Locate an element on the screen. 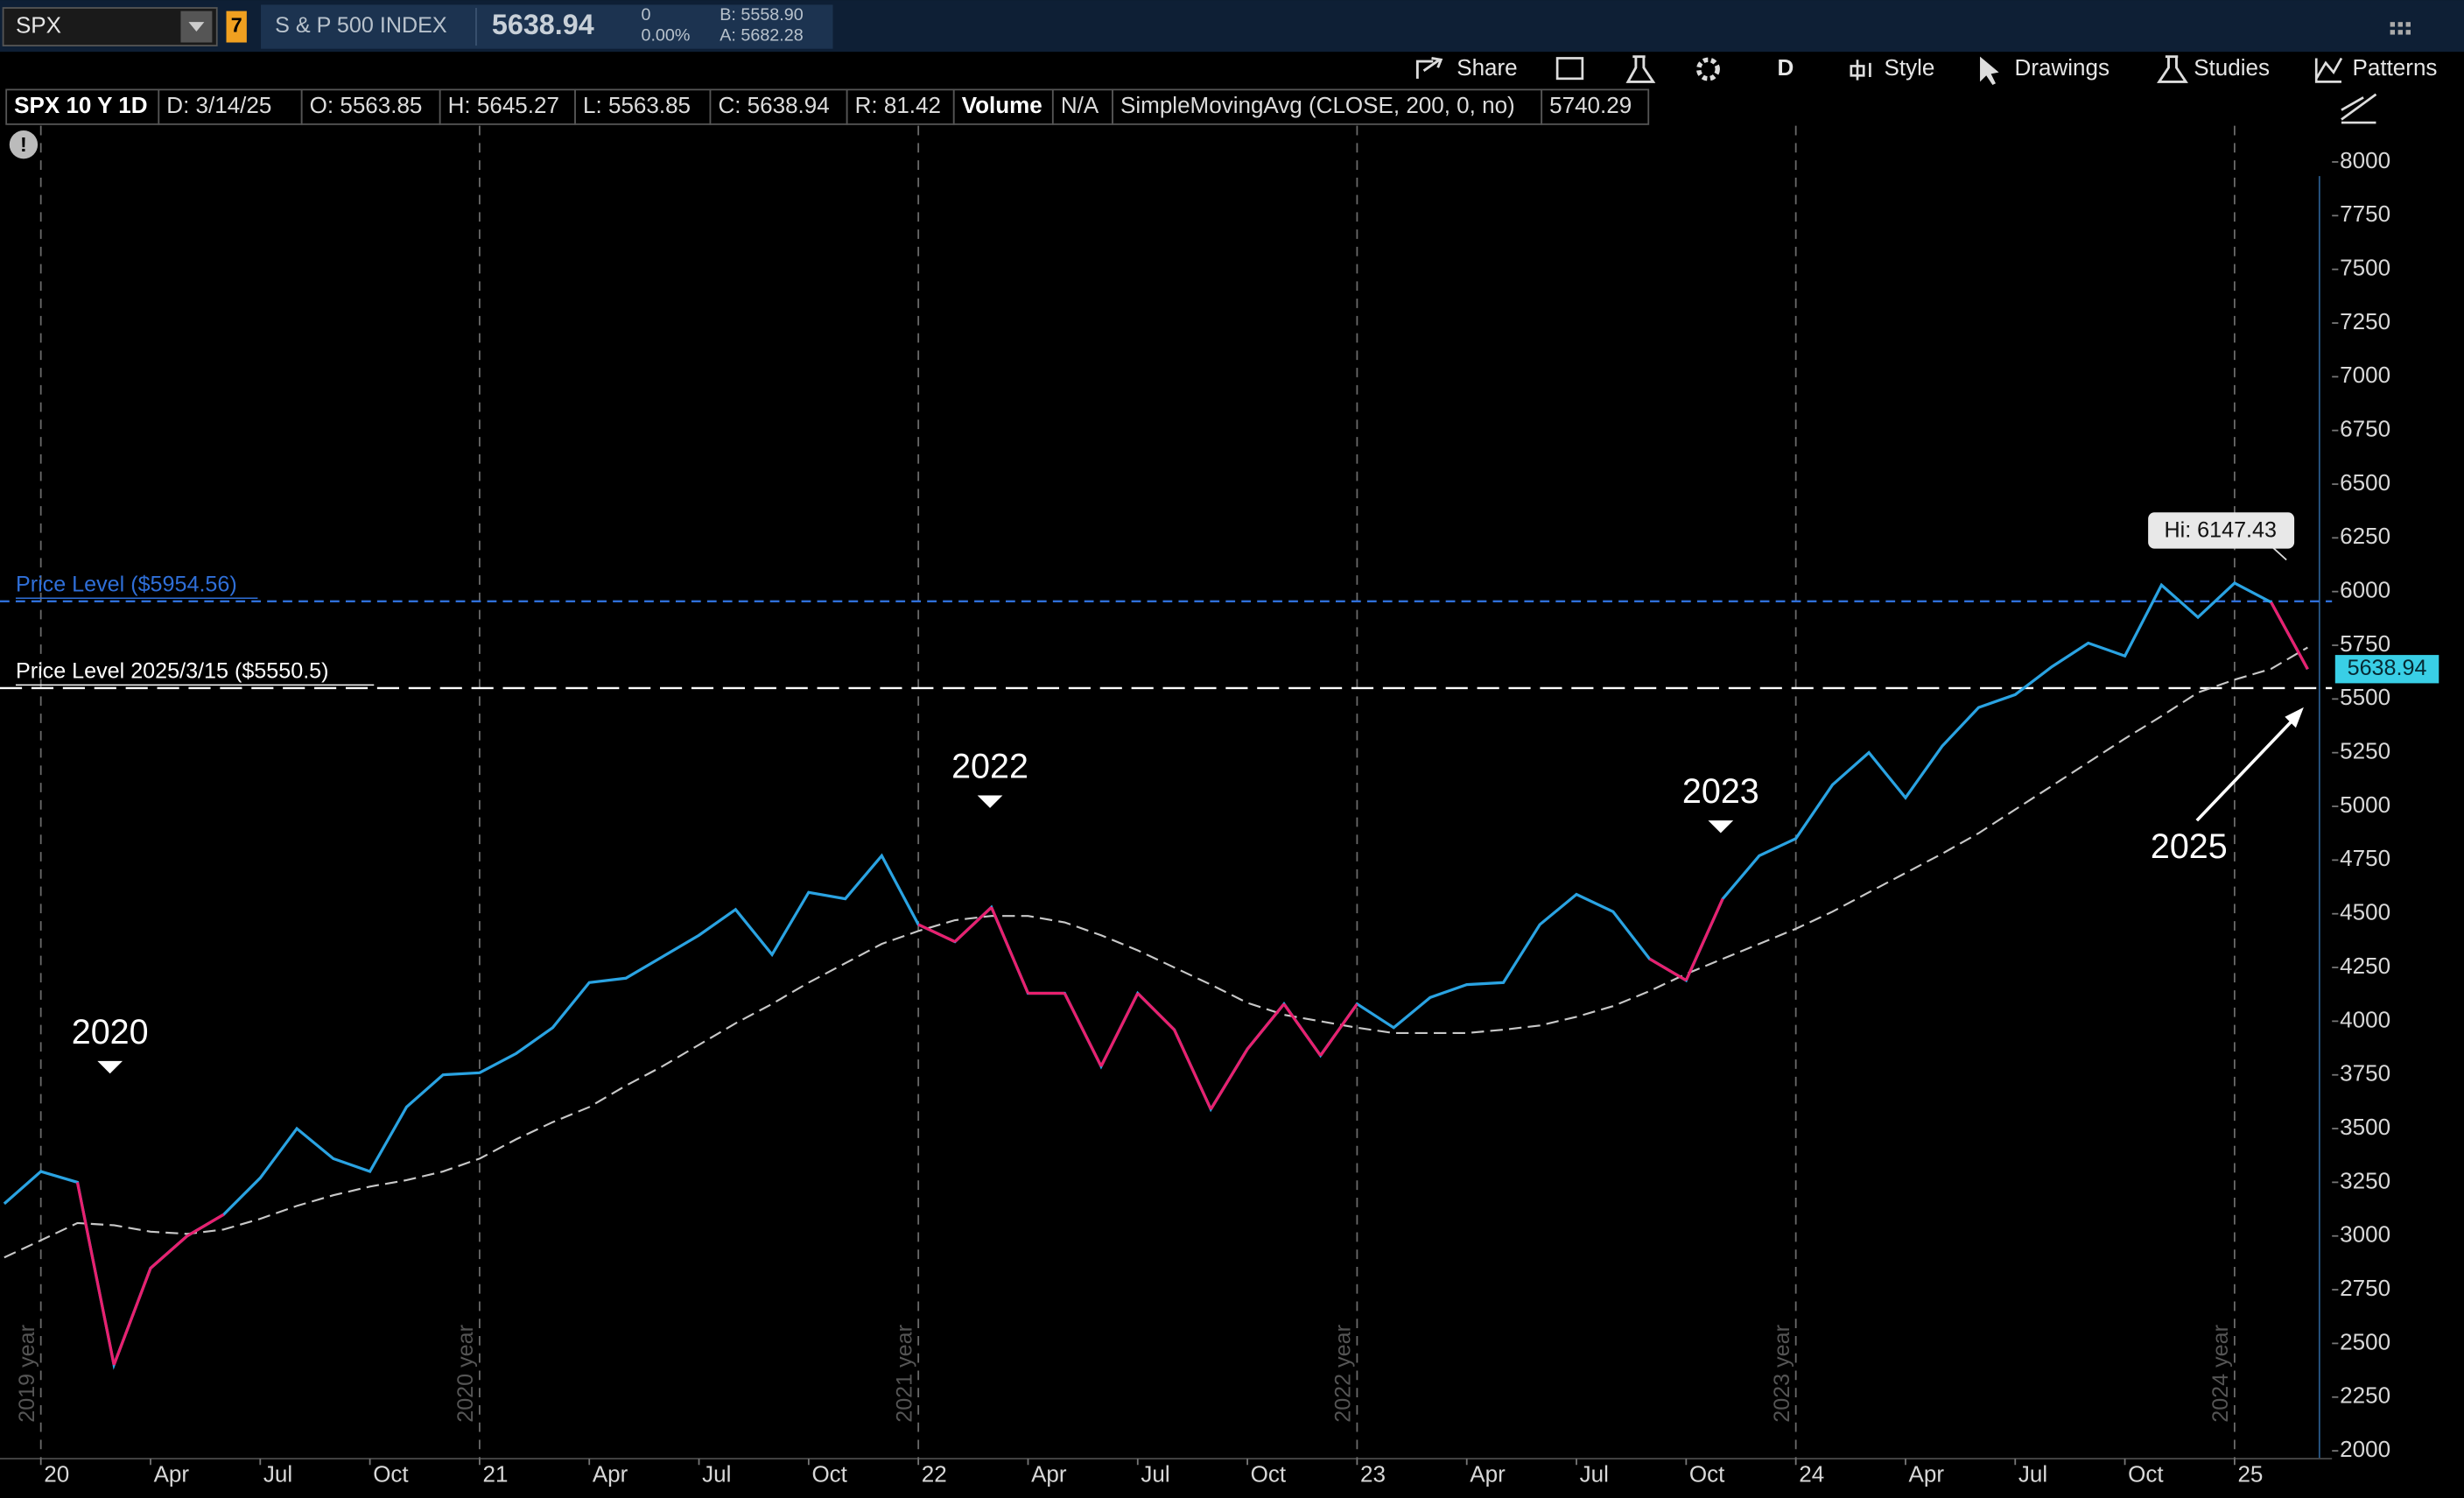 The width and height of the screenshot is (2464, 1498). share-icon is located at coordinates (1429, 68).